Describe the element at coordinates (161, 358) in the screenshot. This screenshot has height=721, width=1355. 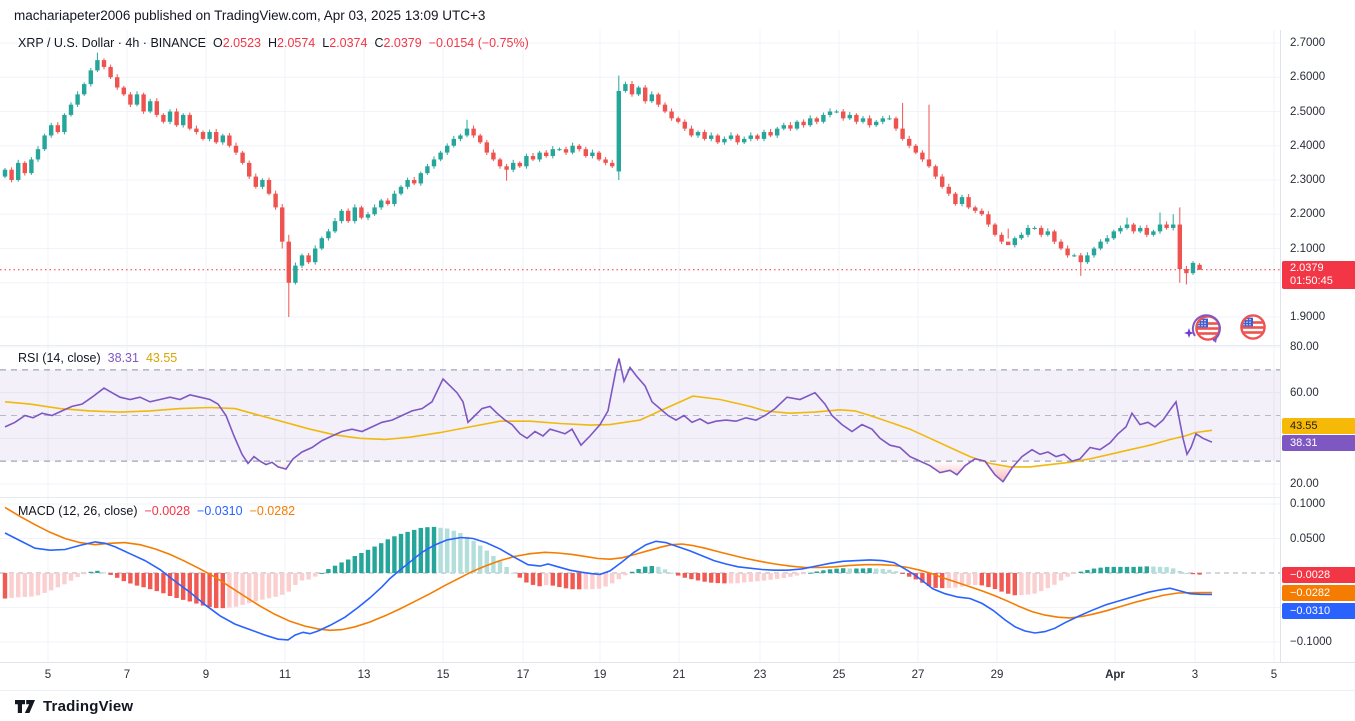
I see `rsi-ma-value: 43.55` at that location.